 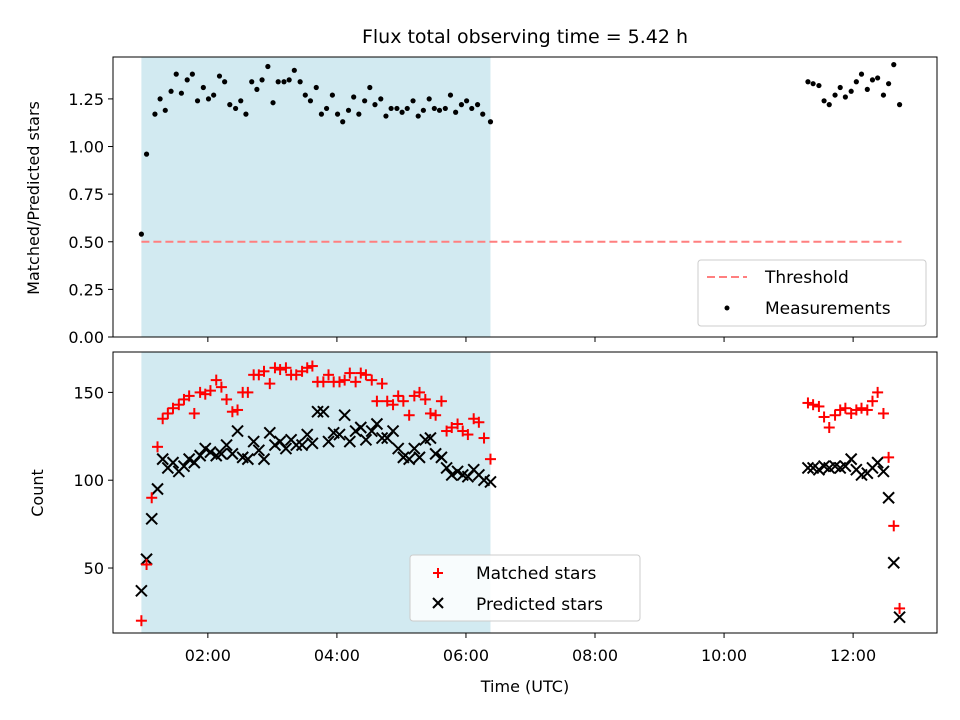 What do you see at coordinates (853, 655) in the screenshot?
I see `x-tick-label: 12:00` at bounding box center [853, 655].